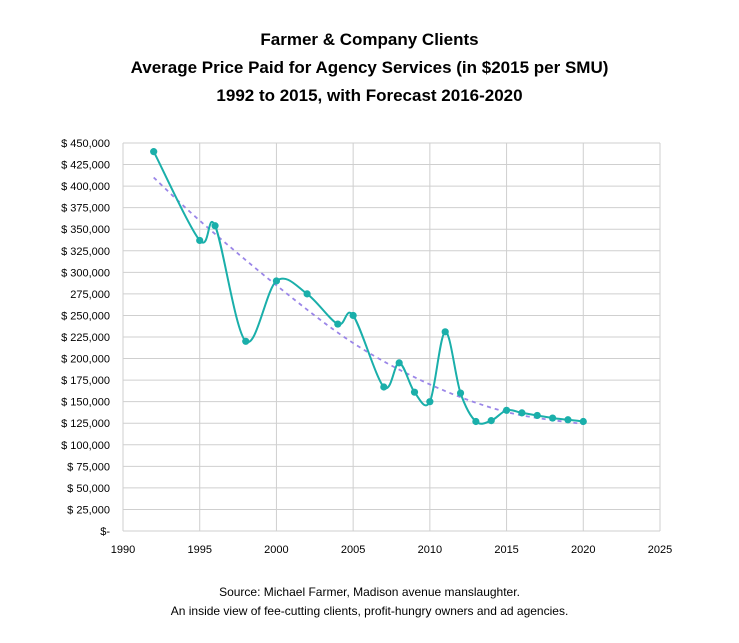 This screenshot has height=643, width=739. What do you see at coordinates (276, 550) in the screenshot?
I see `x-tick-label: 2000` at bounding box center [276, 550].